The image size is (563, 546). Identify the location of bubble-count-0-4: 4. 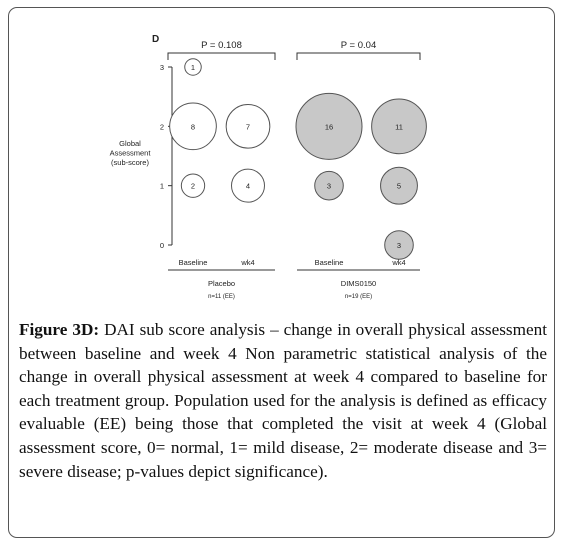
(248, 186).